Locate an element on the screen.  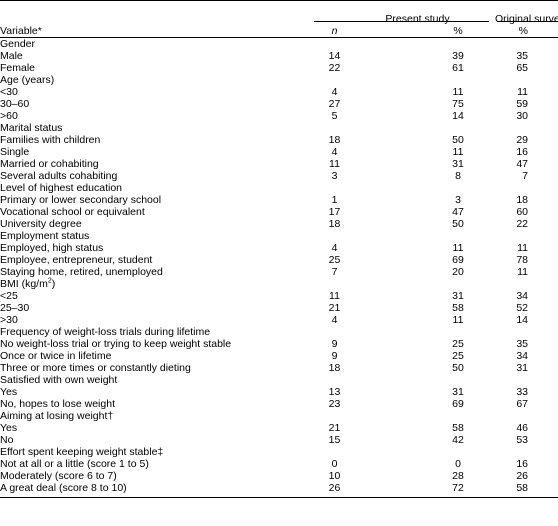
pct-cell: 58 is located at coordinates (458, 428).